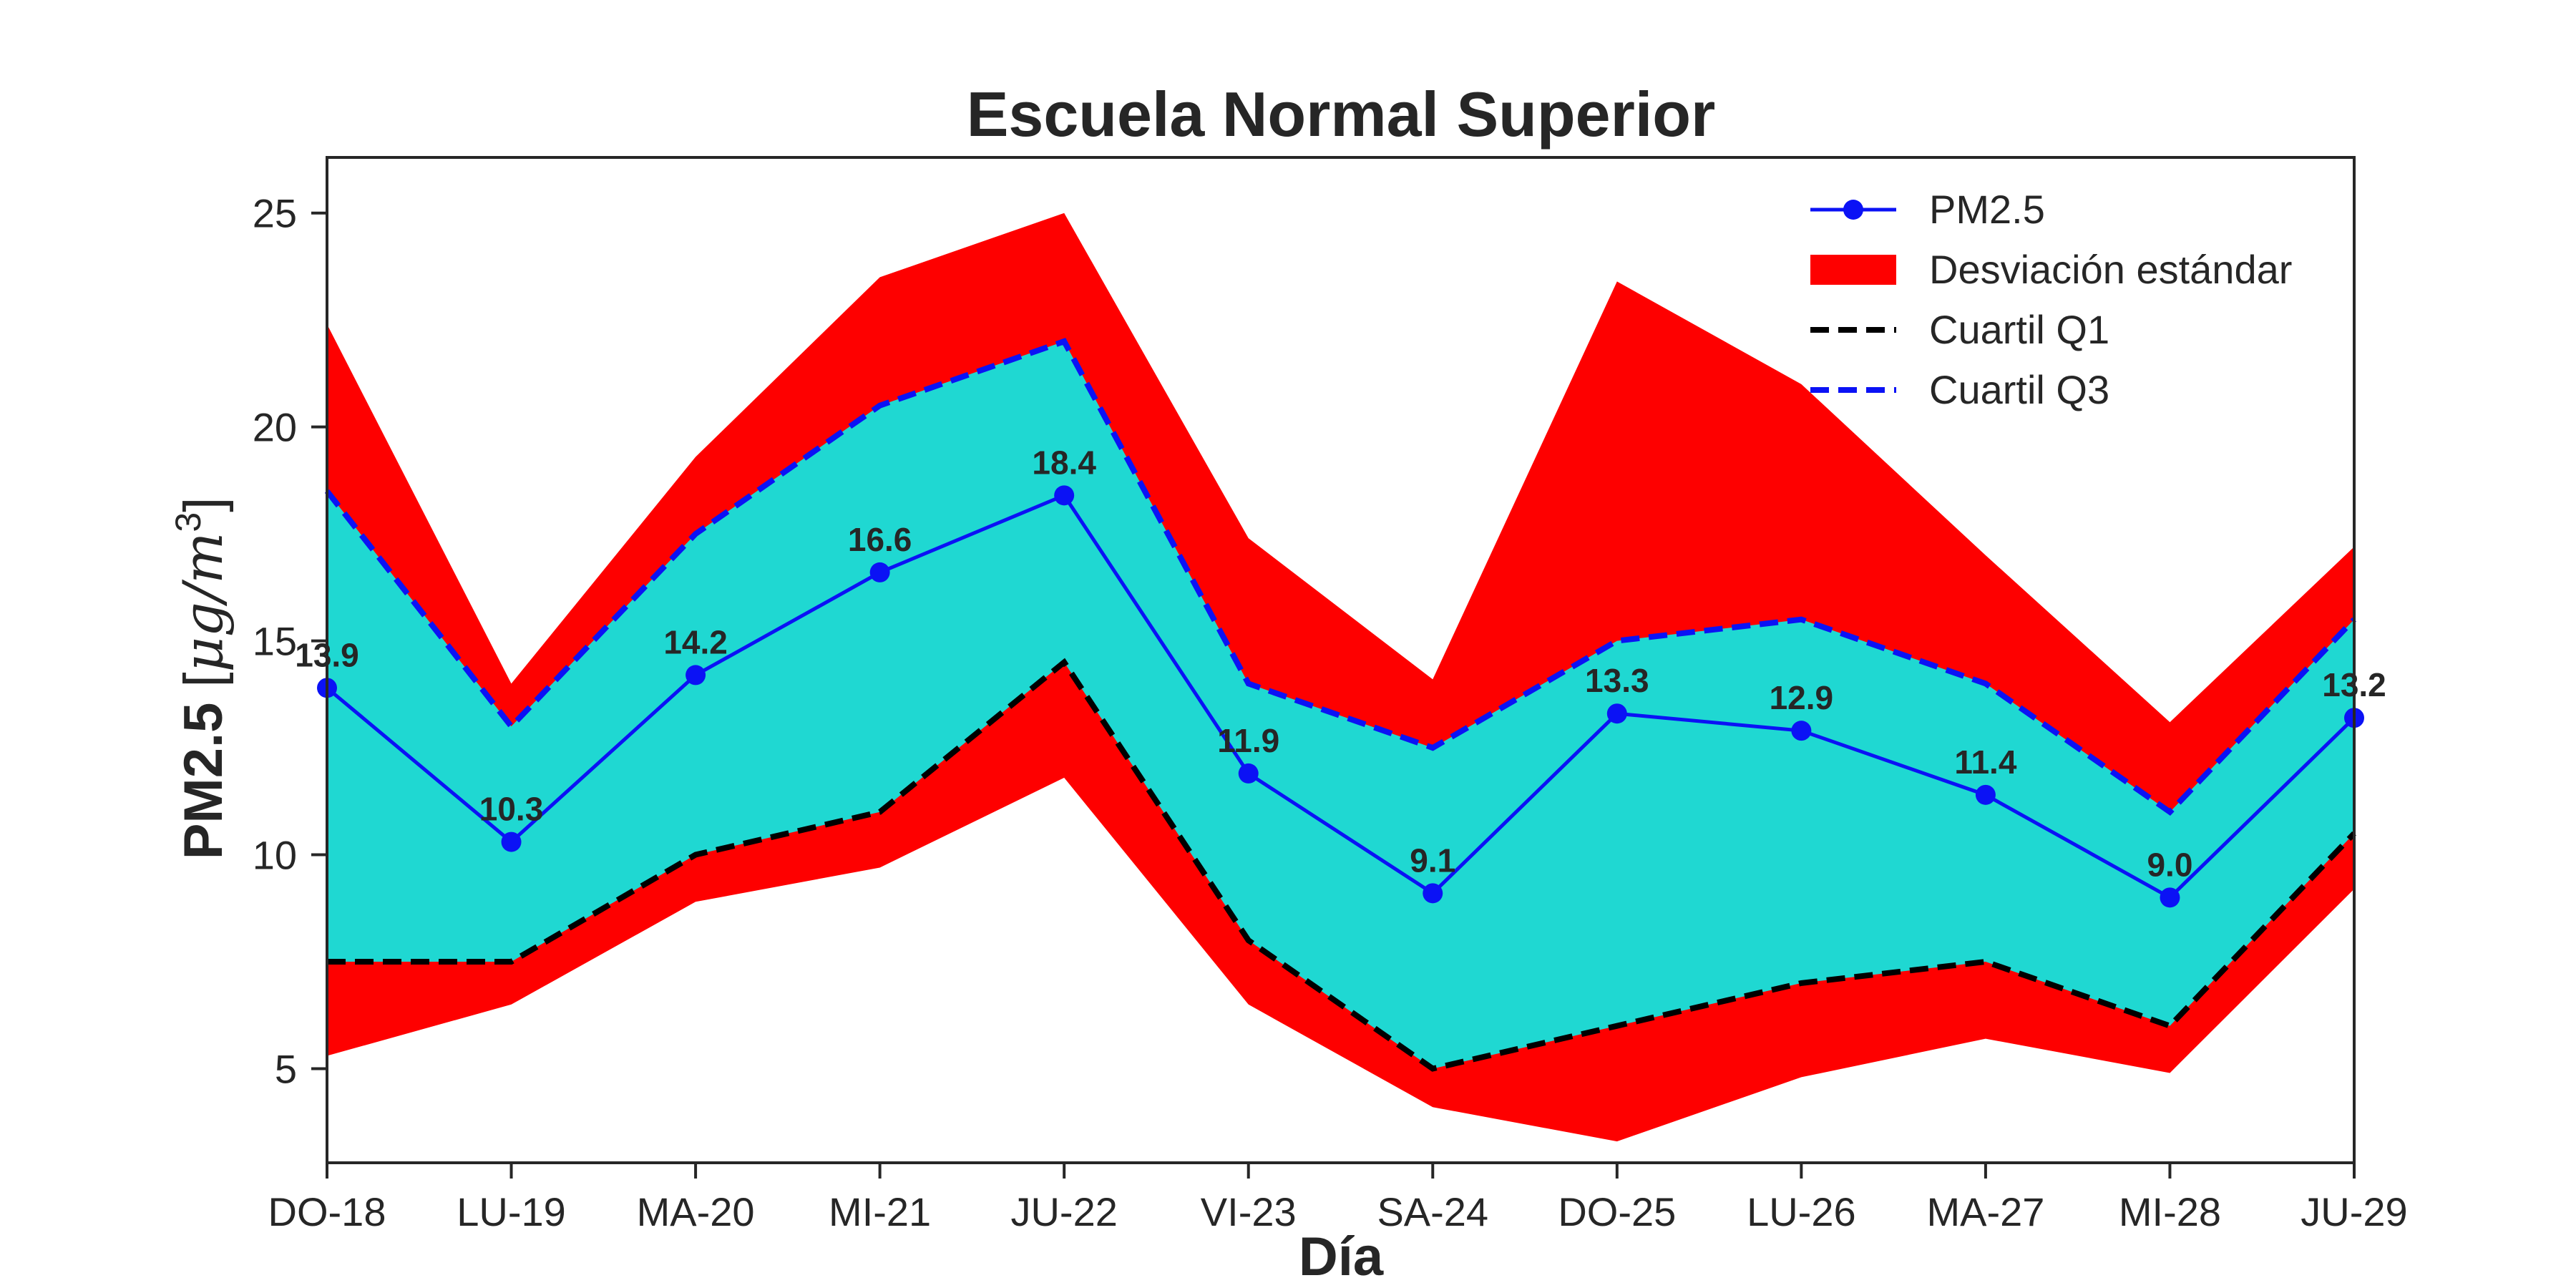 Image resolution: width=2576 pixels, height=1288 pixels. Describe the element at coordinates (1341, 1256) in the screenshot. I see `x-axis-label: Día` at that location.